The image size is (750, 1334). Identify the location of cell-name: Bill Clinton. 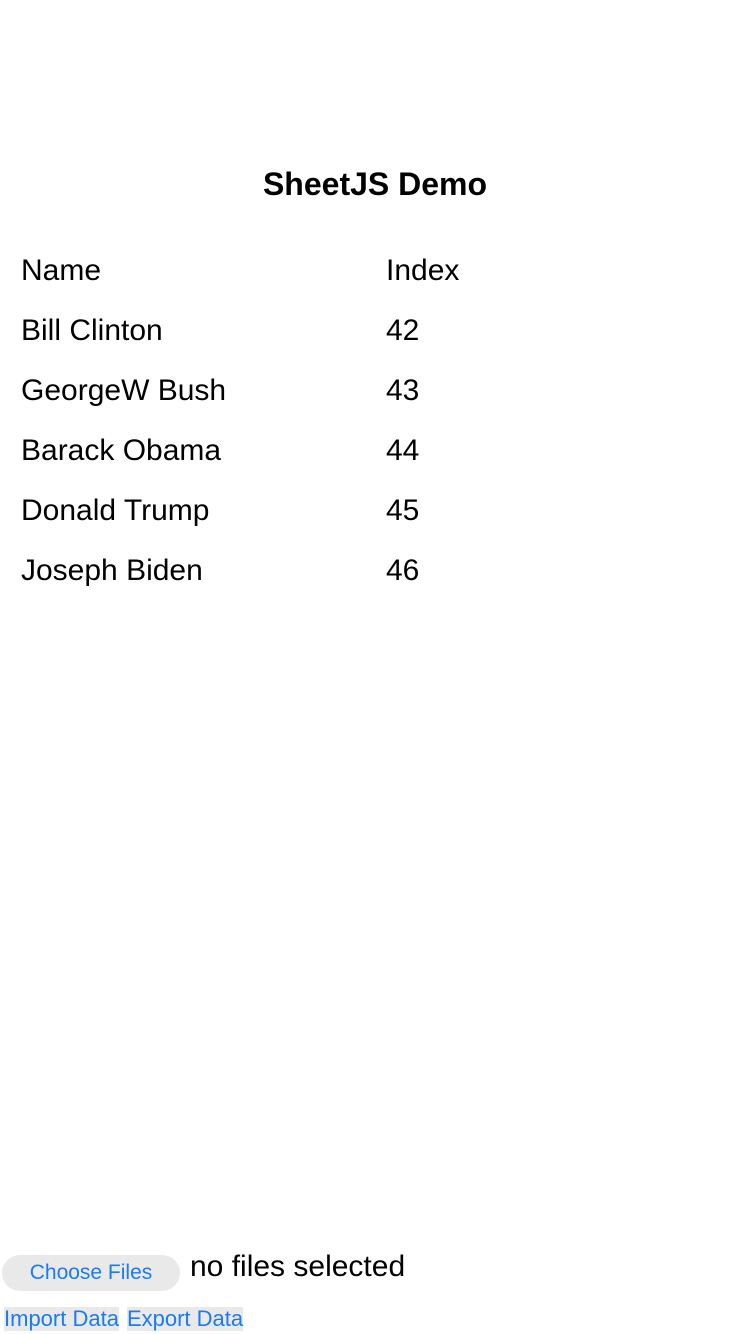
(92, 330).